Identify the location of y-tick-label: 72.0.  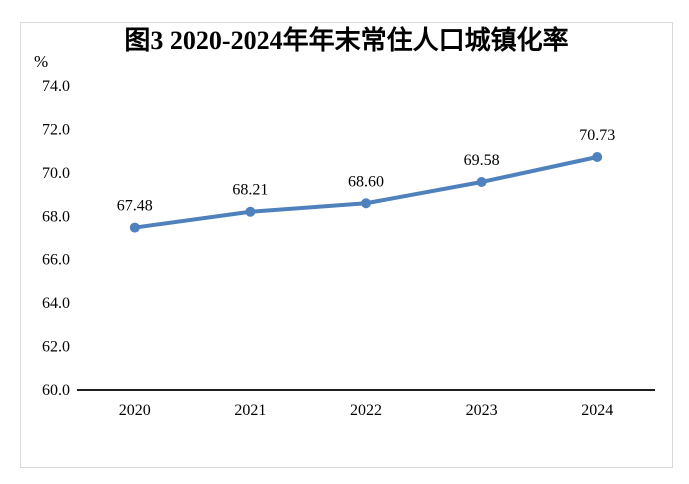
(56, 129).